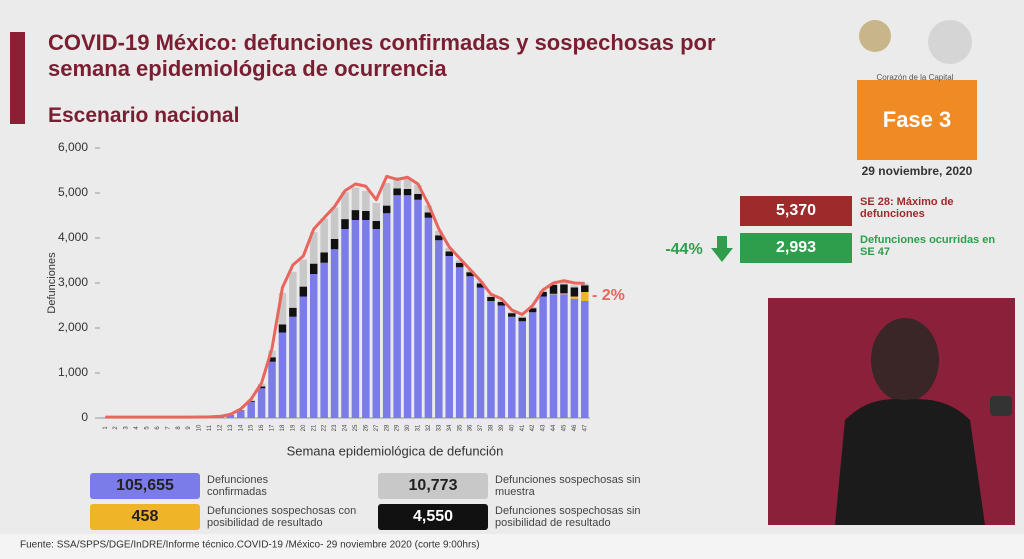 The height and width of the screenshot is (559, 1024). Describe the element at coordinates (565, 427) in the screenshot. I see `x-tick-label: 45` at that location.